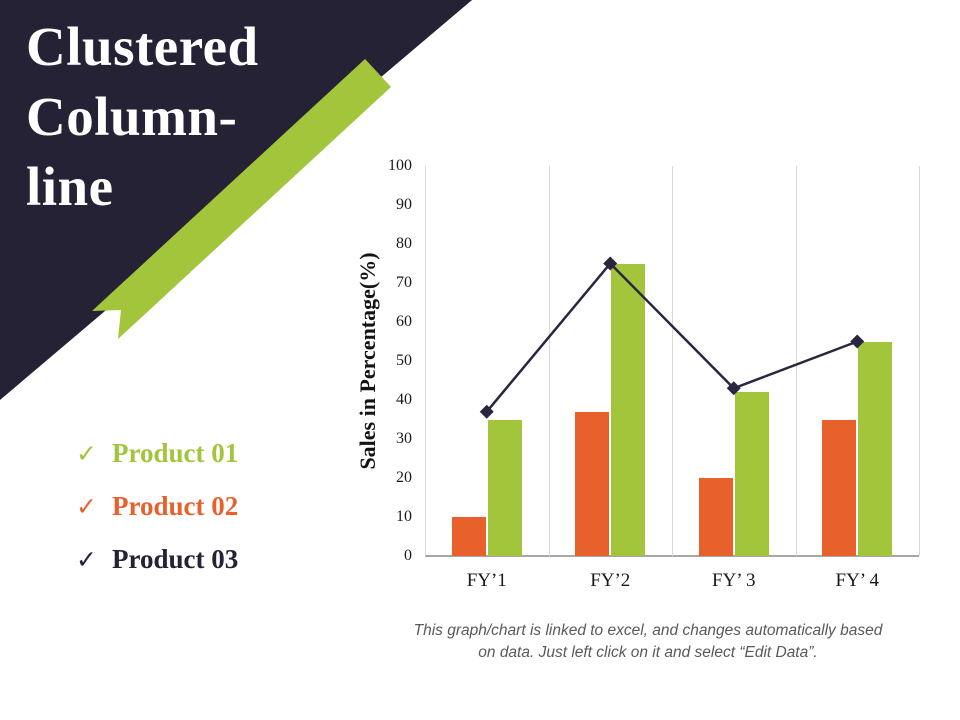 This screenshot has height=720, width=960. Describe the element at coordinates (734, 580) in the screenshot. I see `x-tick-label: FY’ 3` at that location.